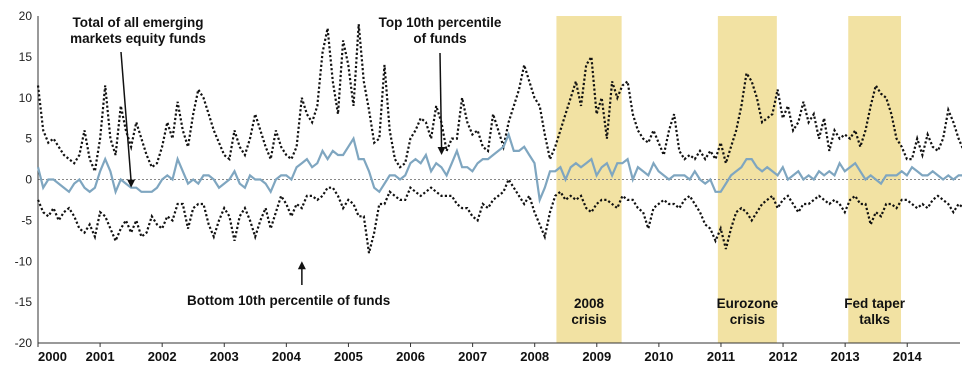  I want to click on shaded-period-label: talks, so click(874, 319).